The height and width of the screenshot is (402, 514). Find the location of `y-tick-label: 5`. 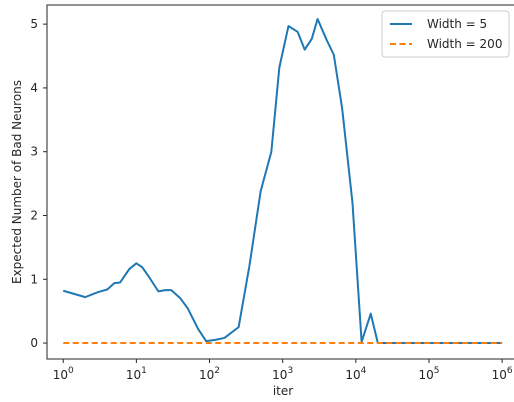

y-tick-label: 5 is located at coordinates (34, 24).